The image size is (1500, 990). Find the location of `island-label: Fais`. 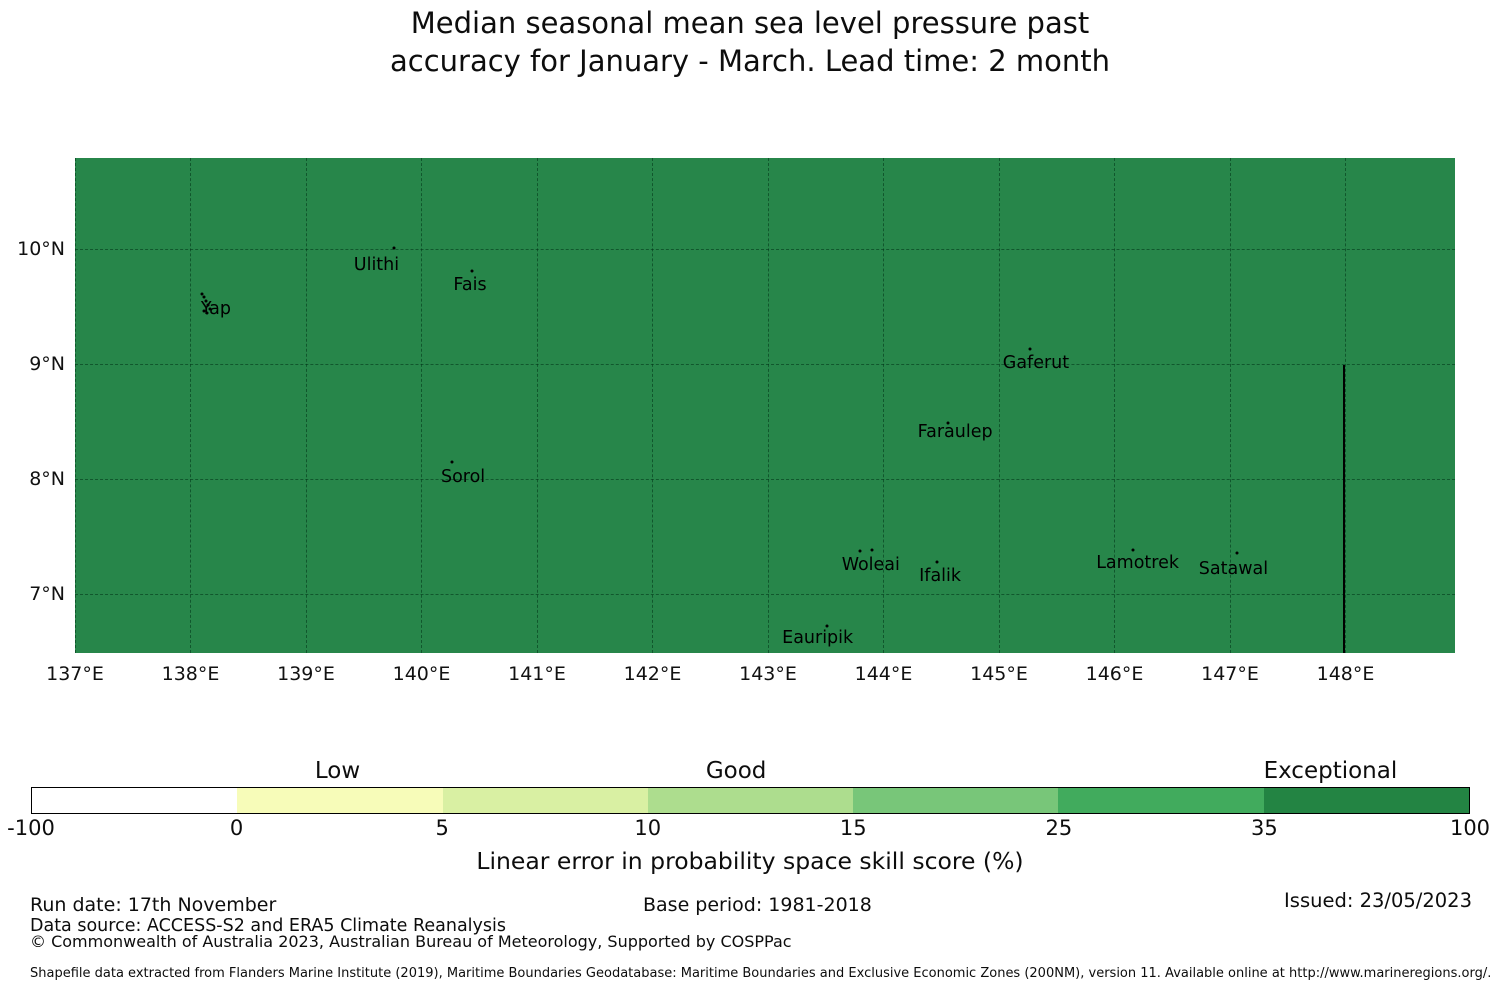

island-label: Fais is located at coordinates (470, 285).